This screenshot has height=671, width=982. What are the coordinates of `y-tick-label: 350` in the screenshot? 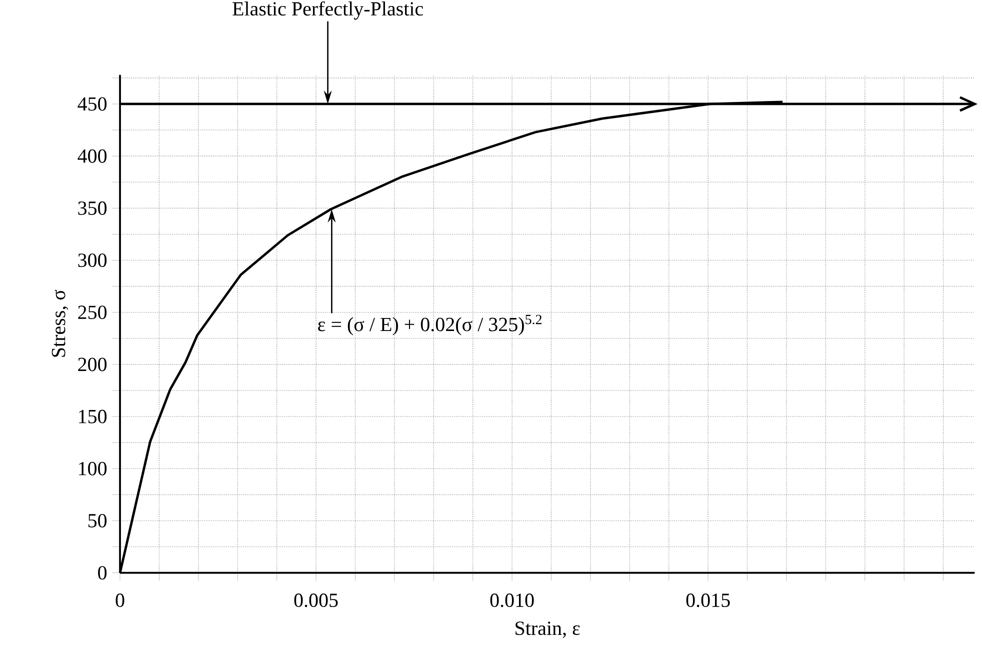 It's located at (92, 209).